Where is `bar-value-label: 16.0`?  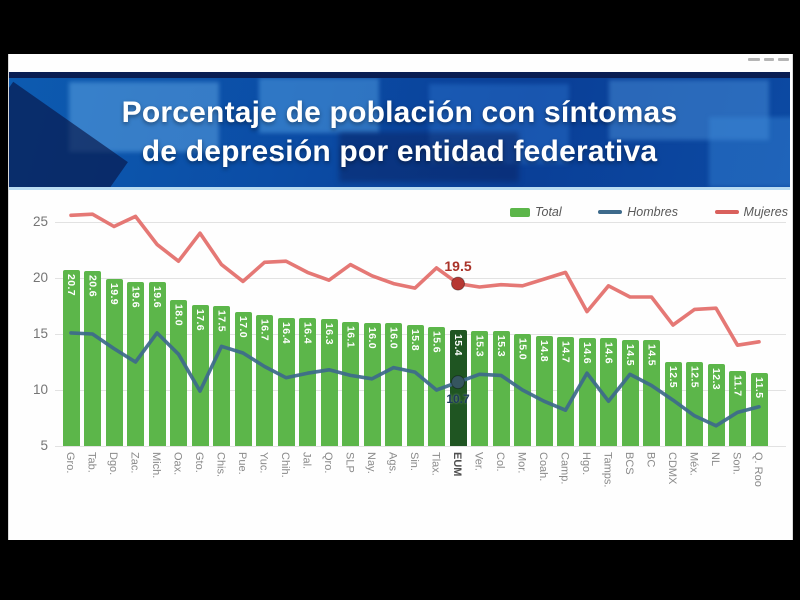 bar-value-label: 16.0 is located at coordinates (372, 337).